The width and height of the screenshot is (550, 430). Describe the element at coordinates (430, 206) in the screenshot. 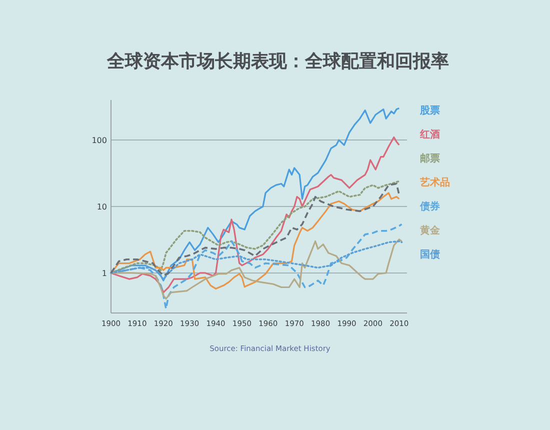

I see `text: 债券` at that location.